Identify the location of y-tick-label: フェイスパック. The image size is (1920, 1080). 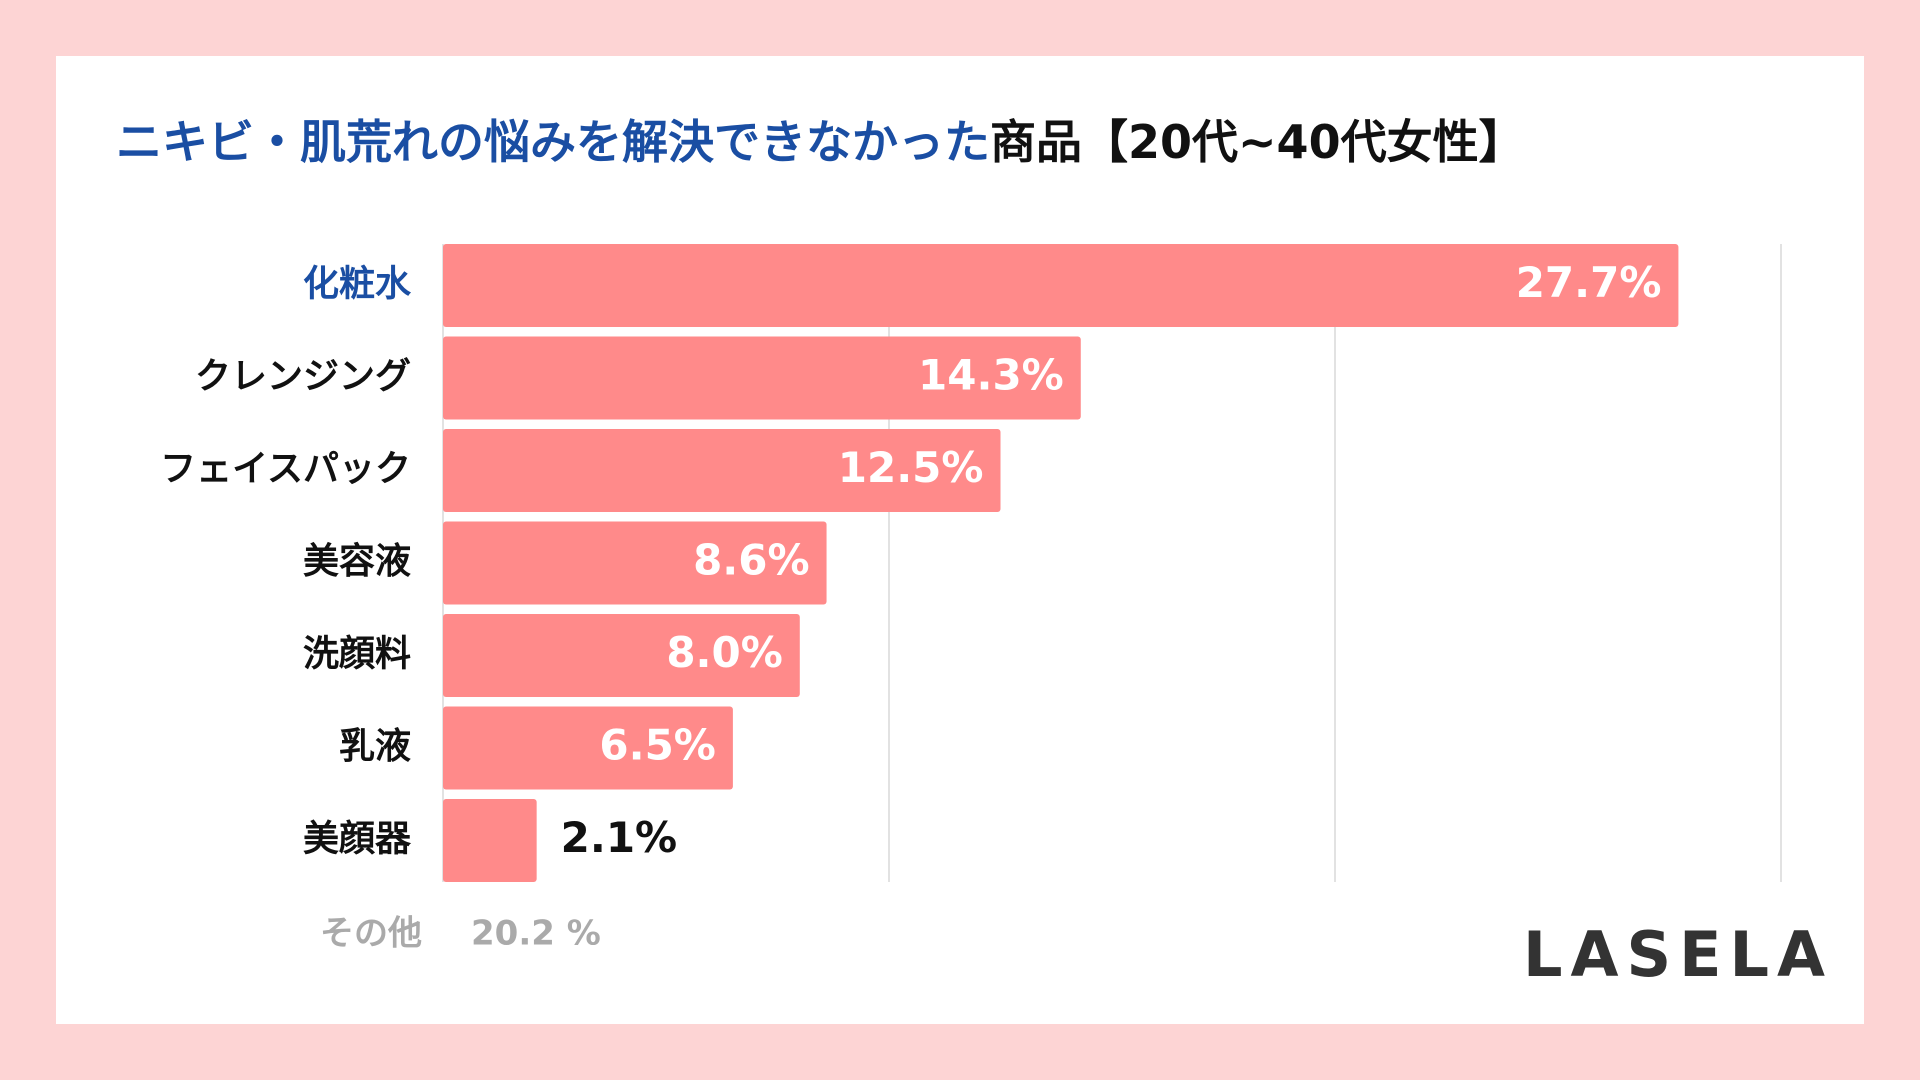
(285, 469).